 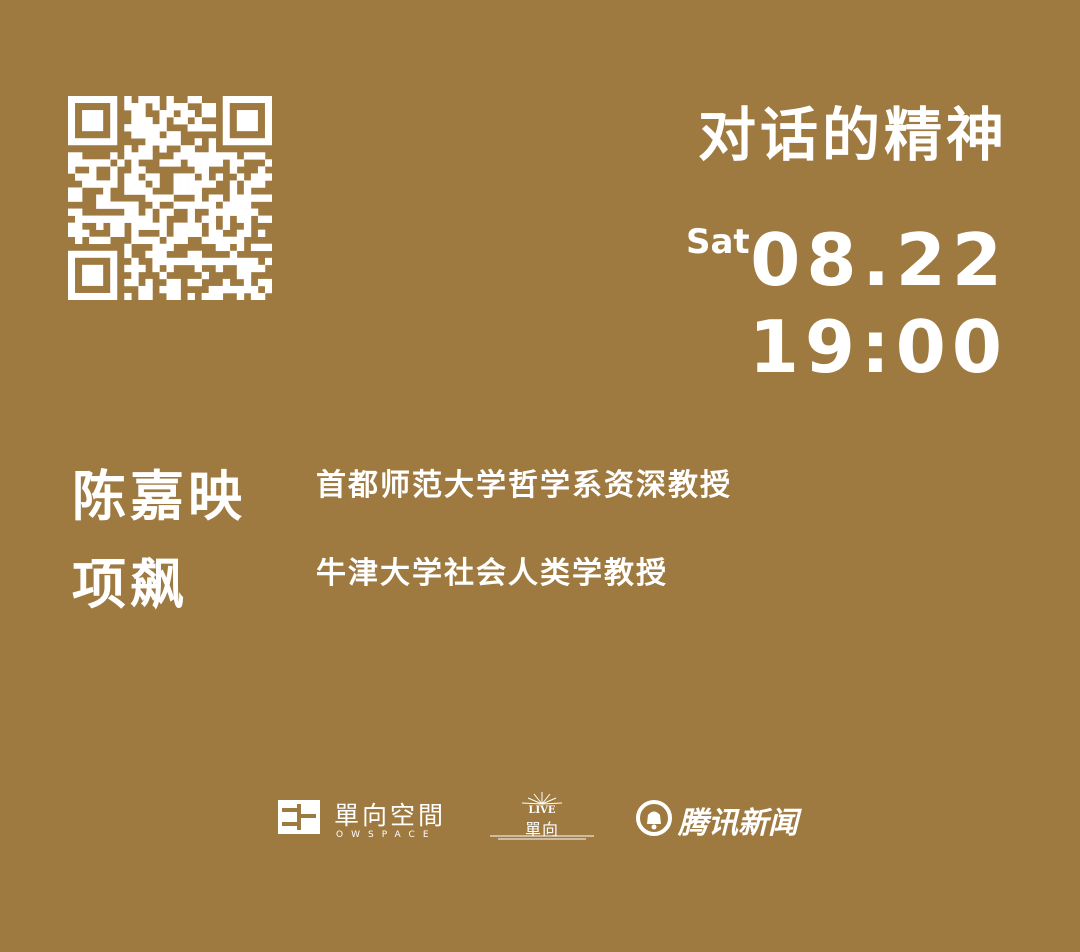 I want to click on sunburst-icon, so click(x=542, y=816).